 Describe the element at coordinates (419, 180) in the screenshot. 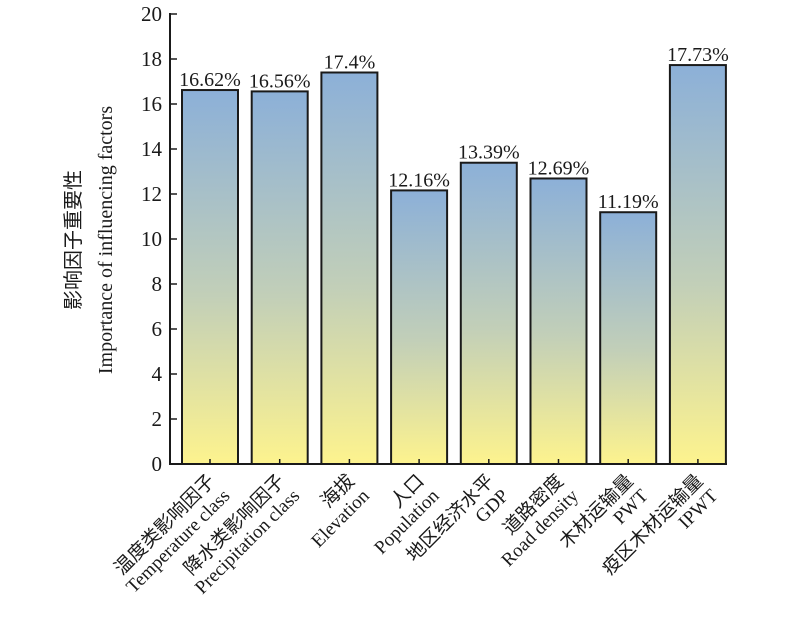

I see `data-label: 12.16%` at that location.